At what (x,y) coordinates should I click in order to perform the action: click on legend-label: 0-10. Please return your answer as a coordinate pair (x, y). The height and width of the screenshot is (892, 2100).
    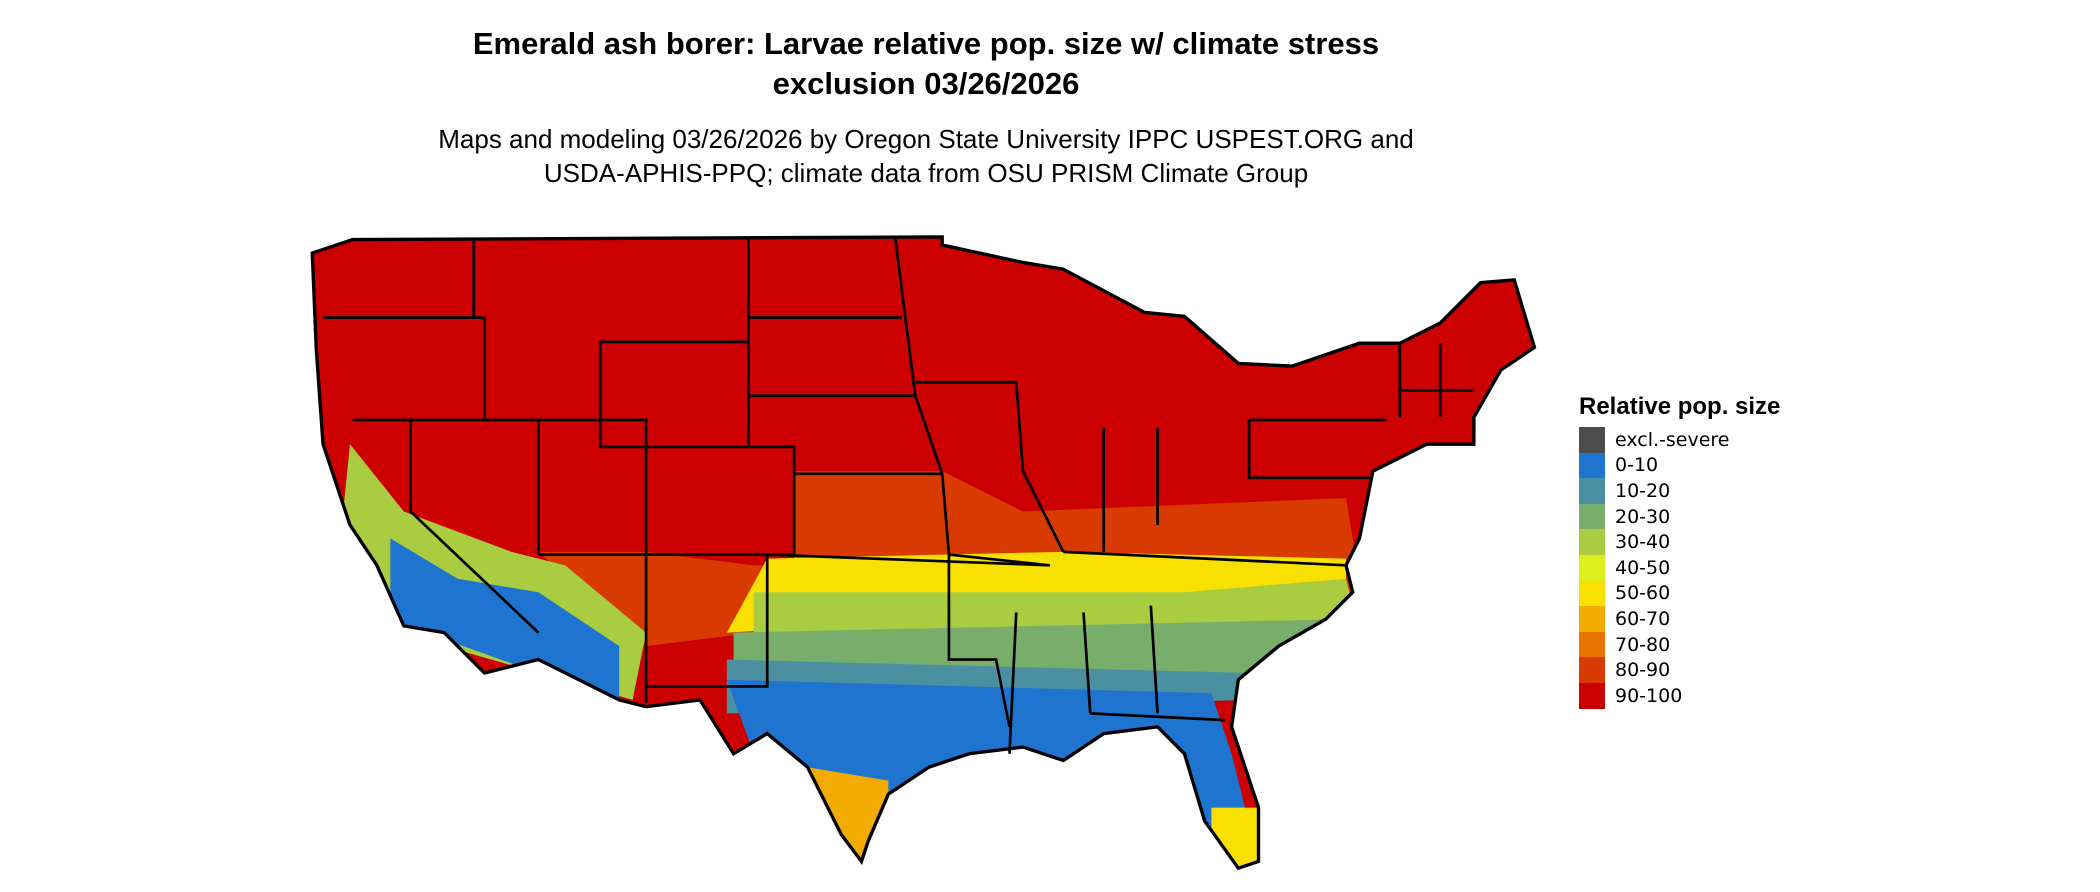
    Looking at the image, I should click on (1637, 465).